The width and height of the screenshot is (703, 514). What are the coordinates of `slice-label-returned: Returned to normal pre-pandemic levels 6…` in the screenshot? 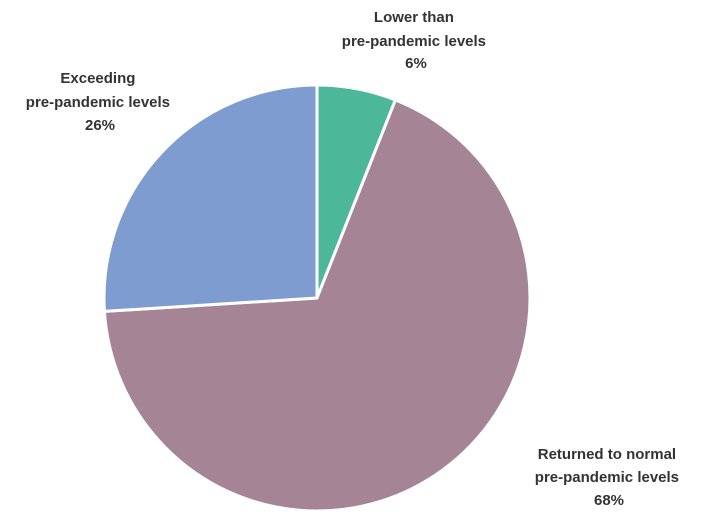 It's located at (609, 477).